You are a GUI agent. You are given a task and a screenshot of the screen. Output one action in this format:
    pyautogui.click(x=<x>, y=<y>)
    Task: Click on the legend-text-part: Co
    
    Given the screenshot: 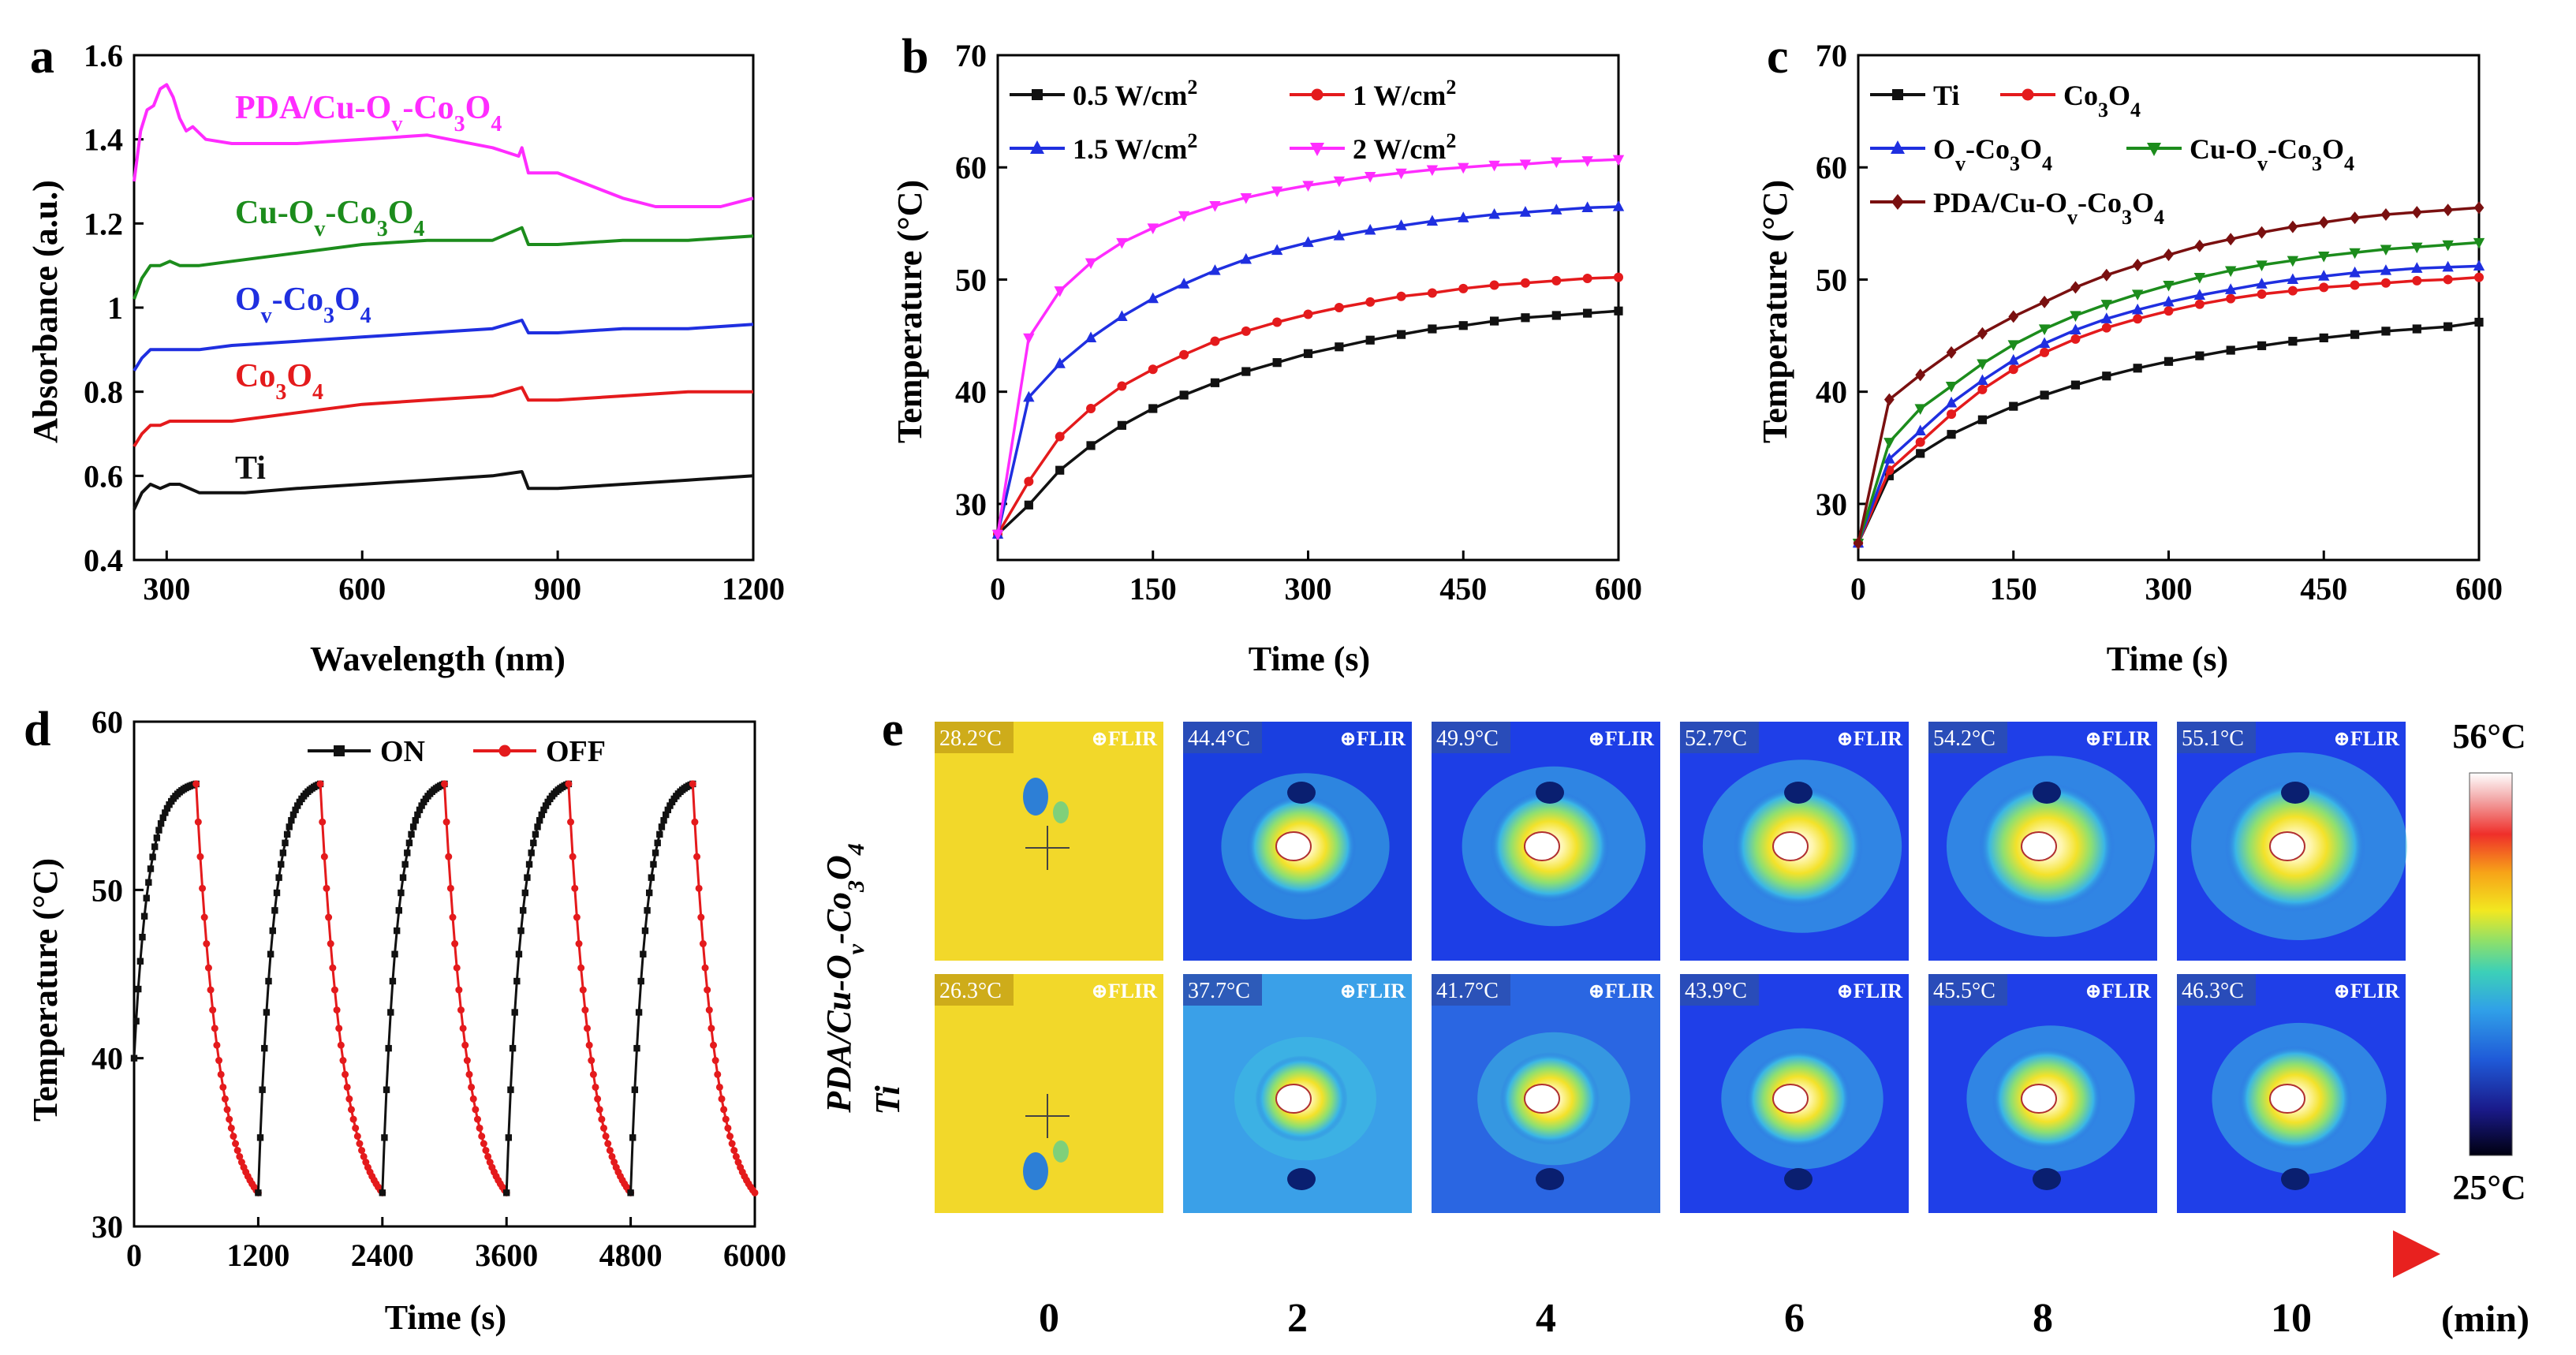 What is the action you would take?
    pyautogui.click(x=2080, y=95)
    